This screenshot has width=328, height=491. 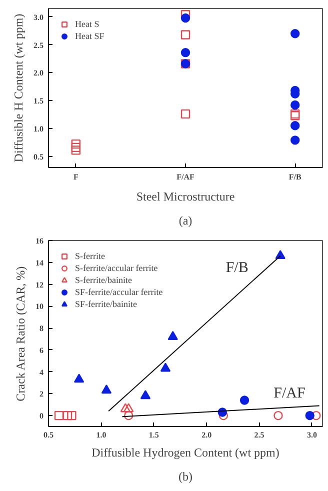 What do you see at coordinates (39, 157) in the screenshot?
I see `y-tick-label: 0.5` at bounding box center [39, 157].